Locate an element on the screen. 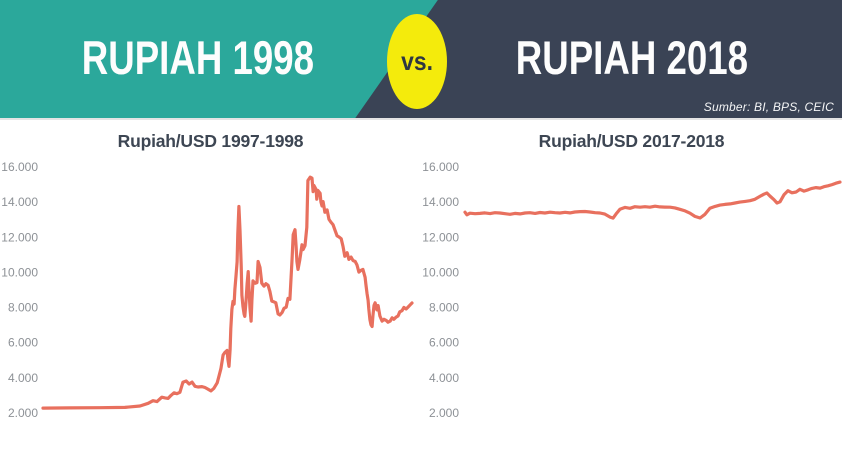  source-credit: Sumber: BI, BPS, CEIC is located at coordinates (768, 107).